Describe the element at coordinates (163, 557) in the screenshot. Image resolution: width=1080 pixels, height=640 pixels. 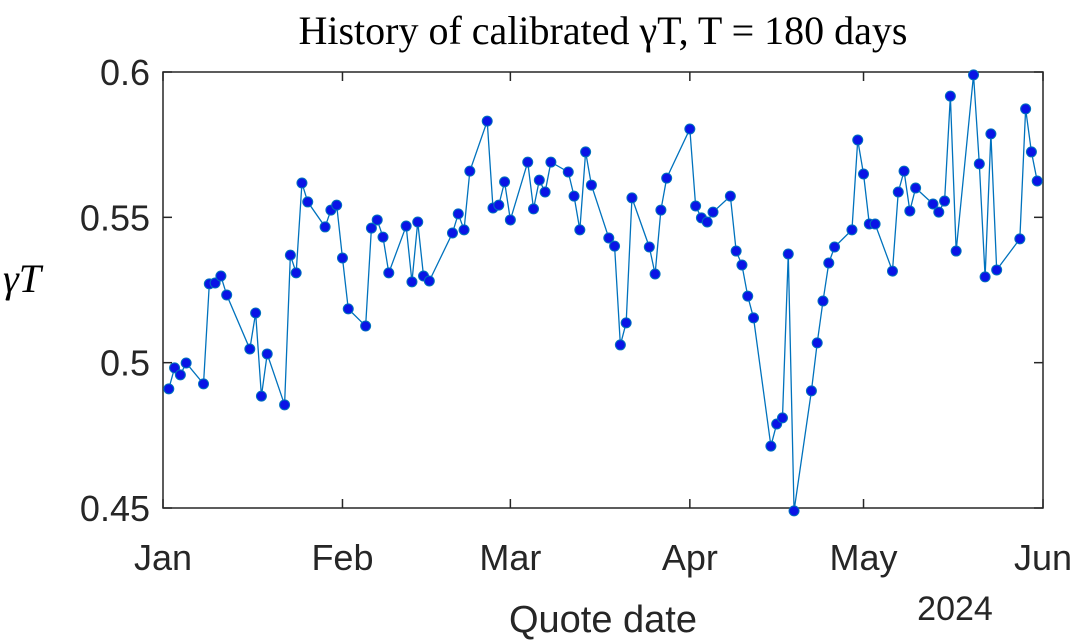
I see `x-tick-label: Jan` at that location.